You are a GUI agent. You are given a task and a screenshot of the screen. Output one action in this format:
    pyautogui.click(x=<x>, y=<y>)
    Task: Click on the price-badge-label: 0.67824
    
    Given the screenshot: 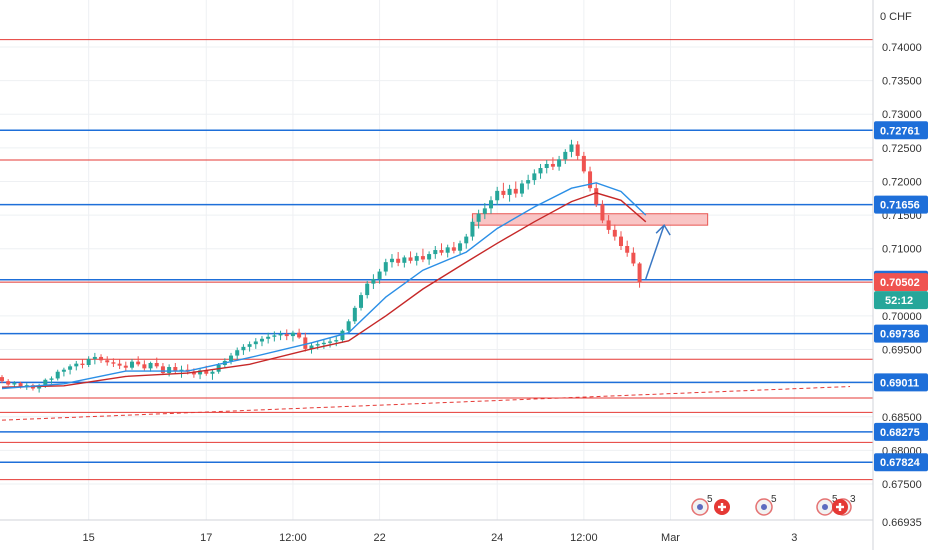 What is the action you would take?
    pyautogui.click(x=900, y=463)
    